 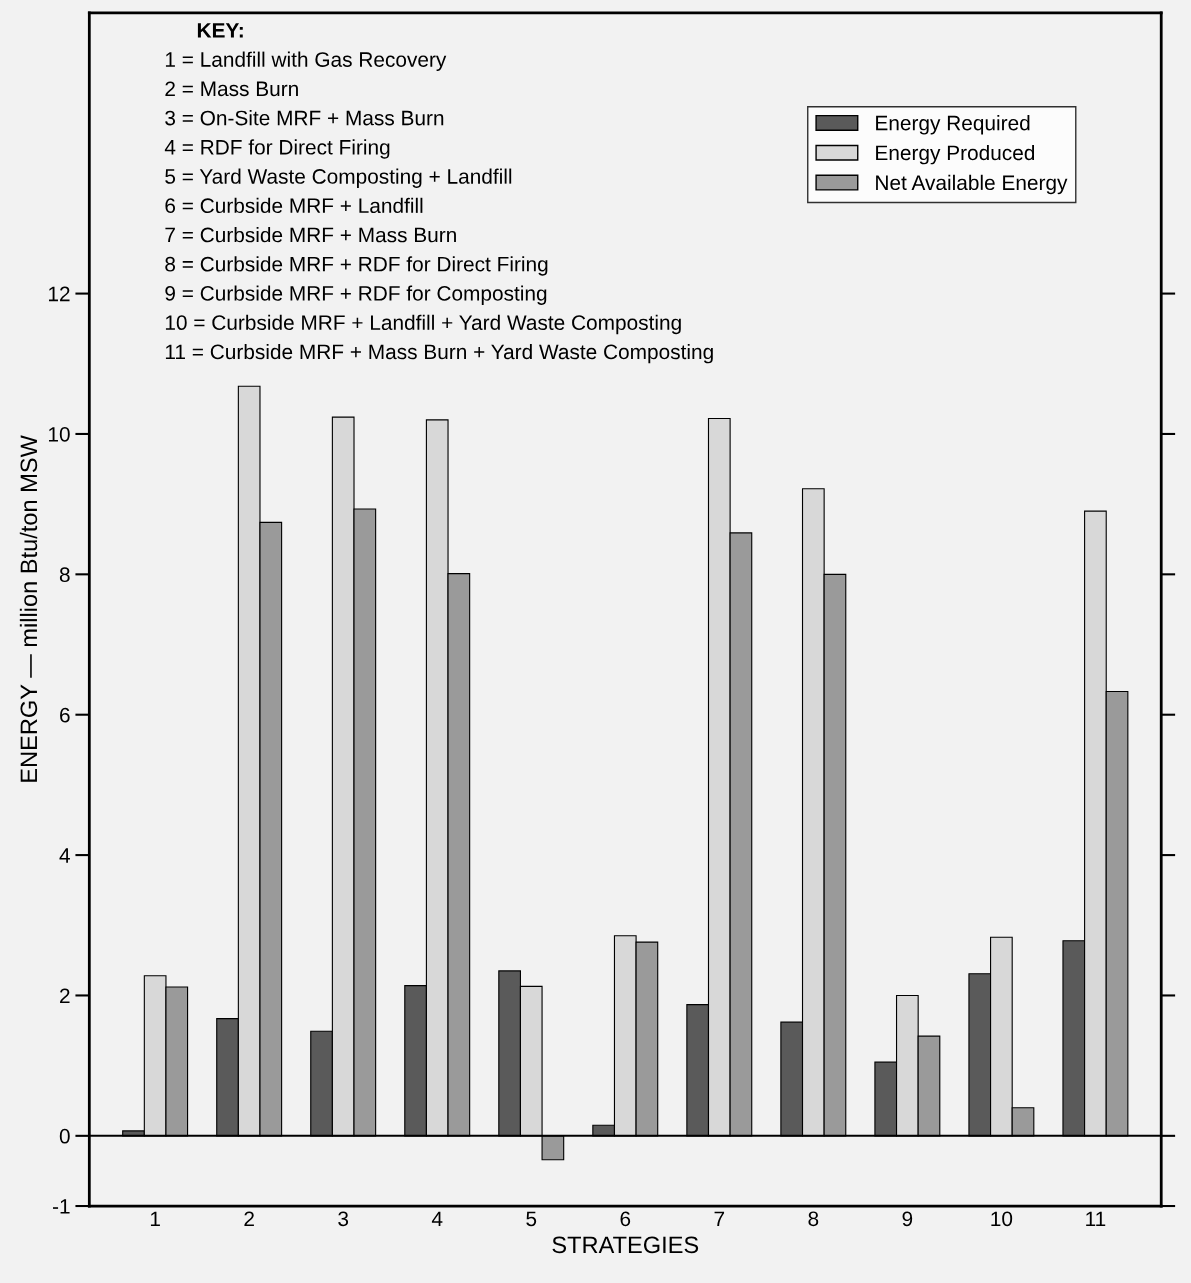 I want to click on annotation: 11 = Curbside MRF + Mass Burn + Yard Waste Composting, so click(x=439, y=353).